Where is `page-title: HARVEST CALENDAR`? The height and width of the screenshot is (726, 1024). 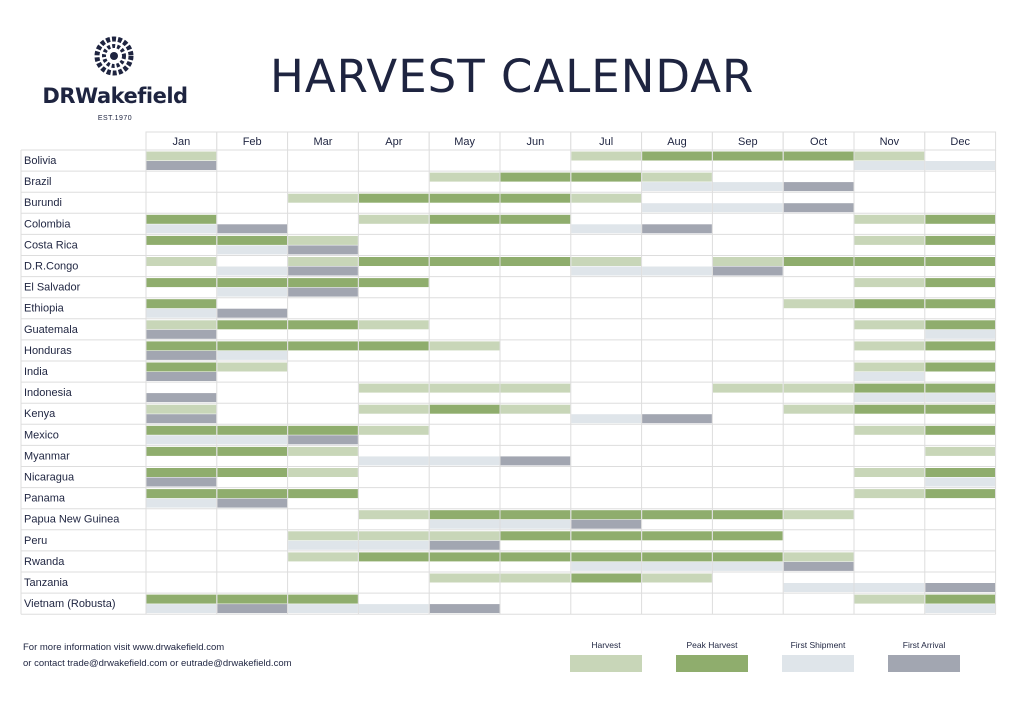 page-title: HARVEST CALENDAR is located at coordinates (512, 76).